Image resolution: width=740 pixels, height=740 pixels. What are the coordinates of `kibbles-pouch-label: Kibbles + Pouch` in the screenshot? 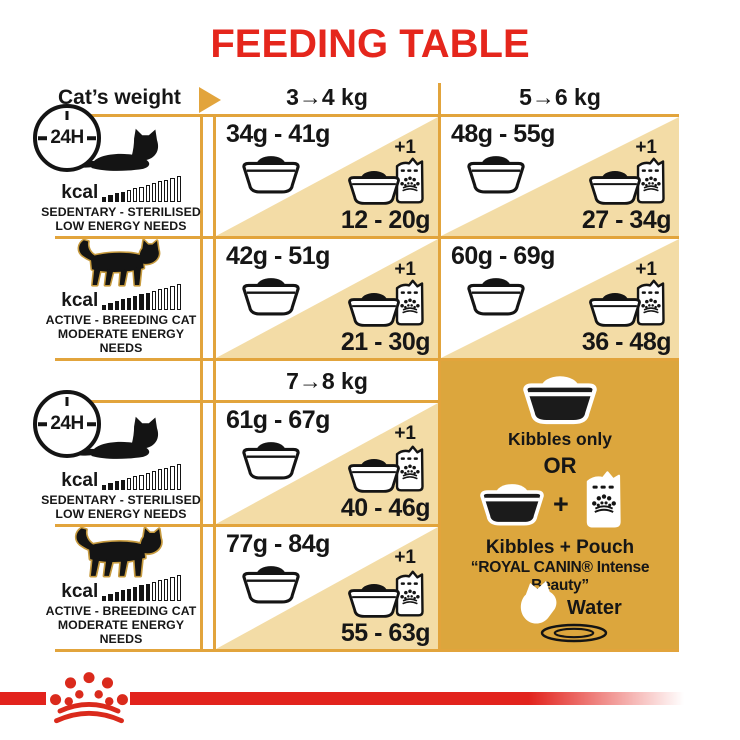 It's located at (560, 547).